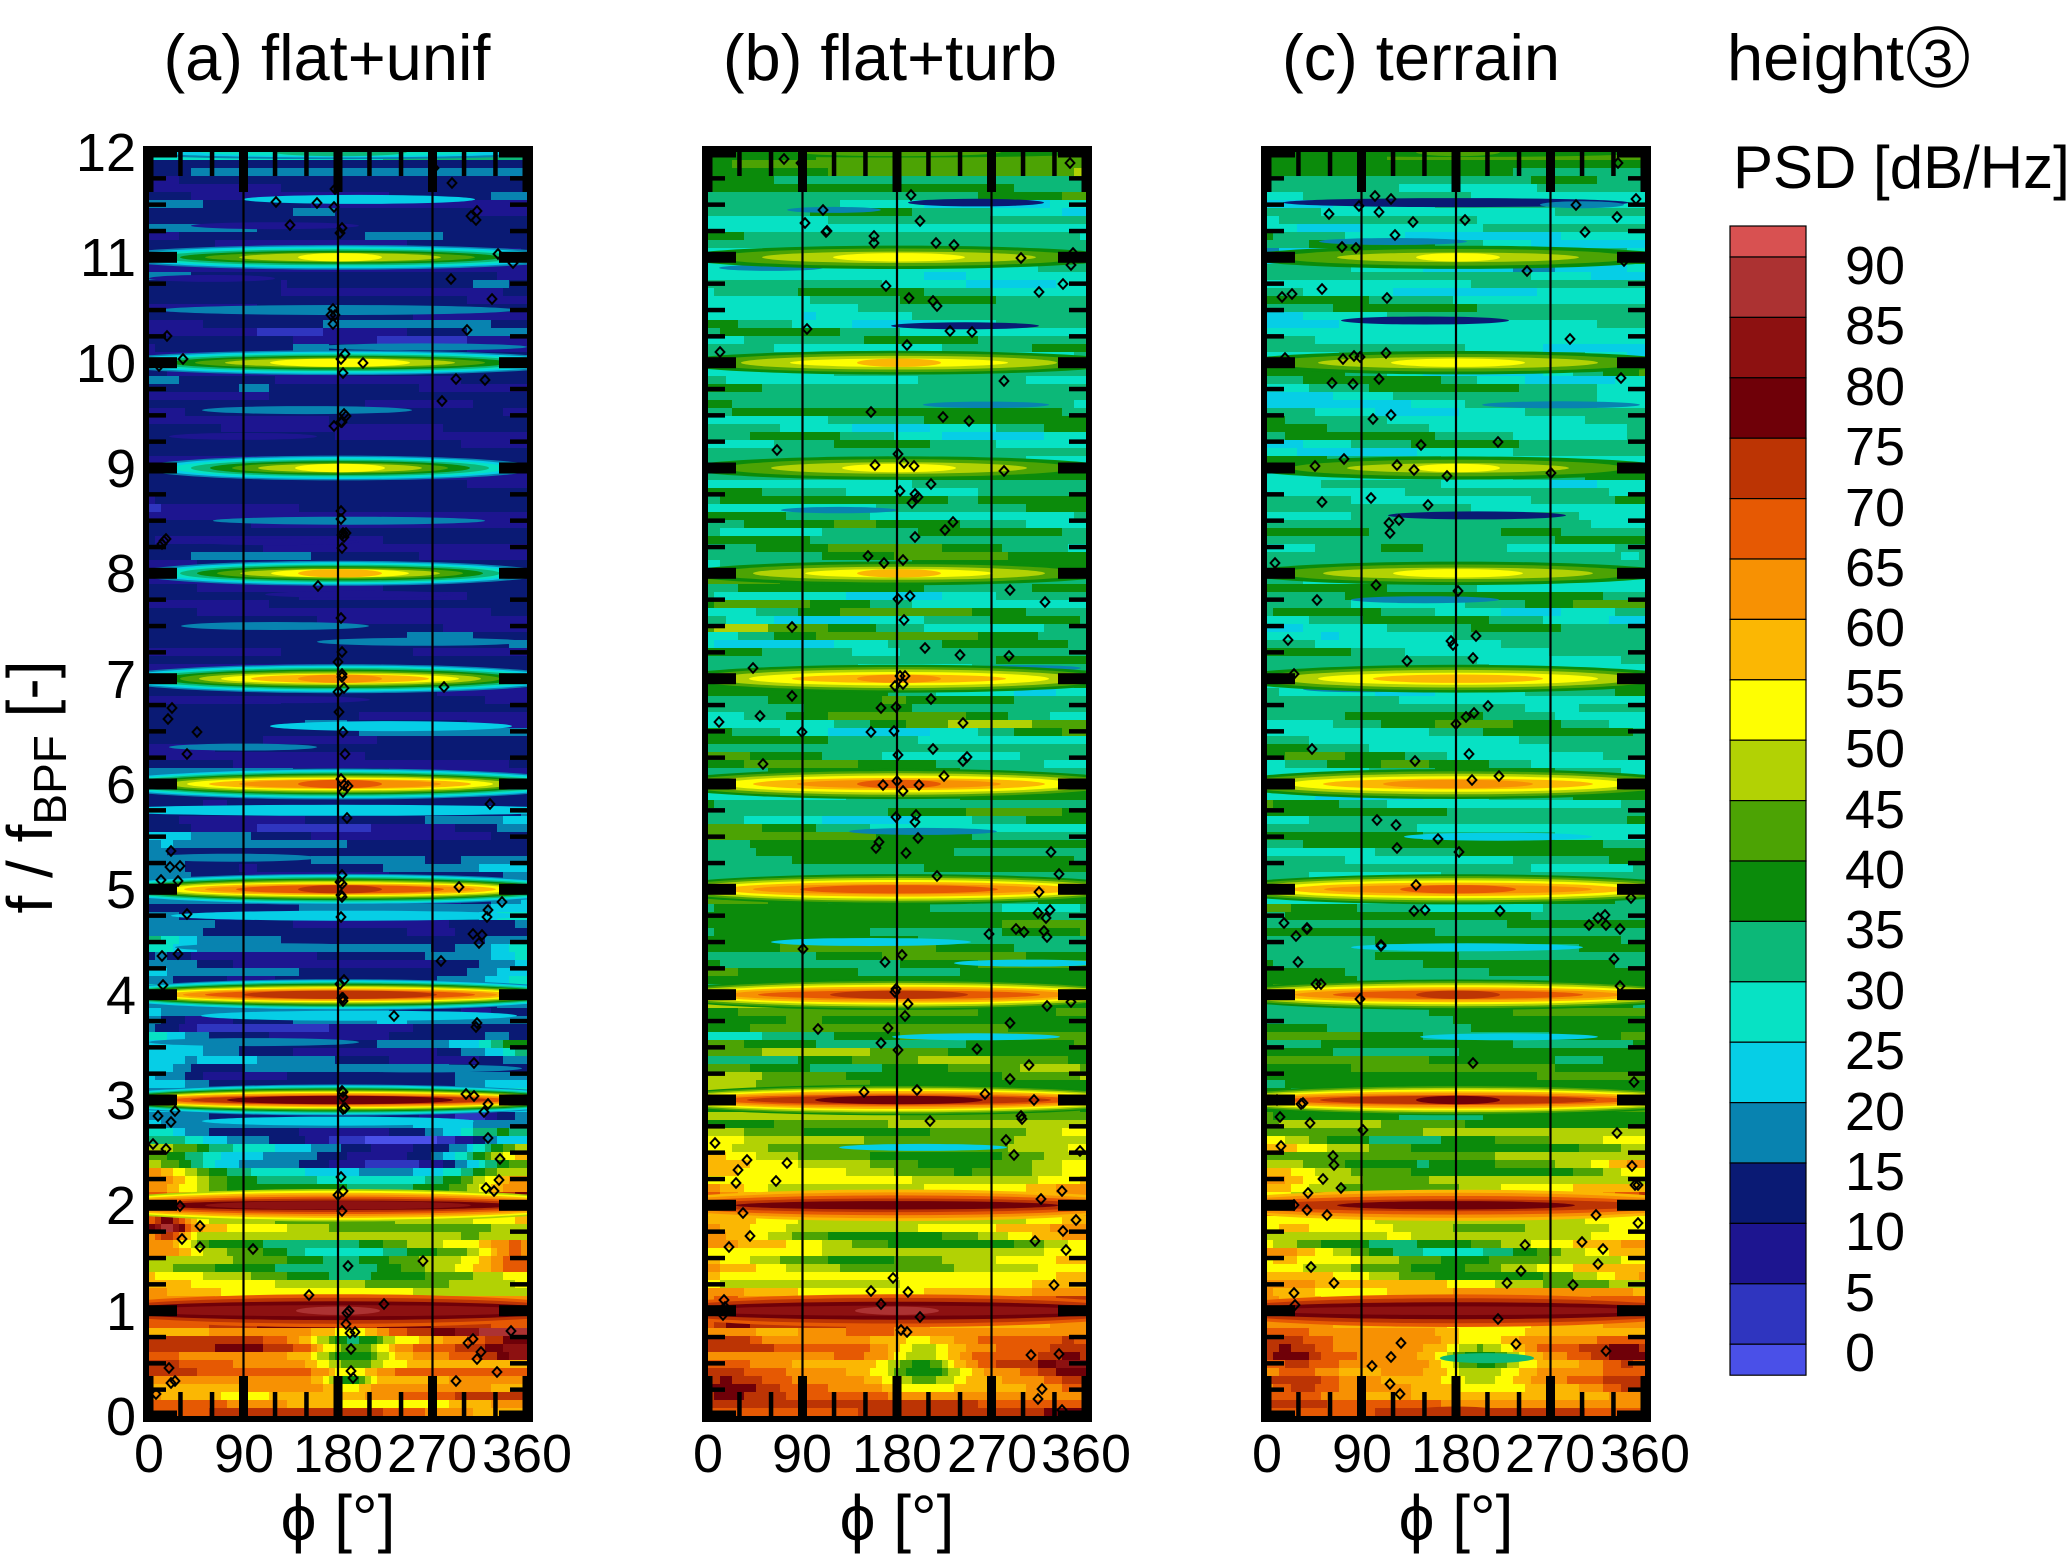 The height and width of the screenshot is (1562, 2067). What do you see at coordinates (1875, 568) in the screenshot?
I see `svg-text: 65` at bounding box center [1875, 568].